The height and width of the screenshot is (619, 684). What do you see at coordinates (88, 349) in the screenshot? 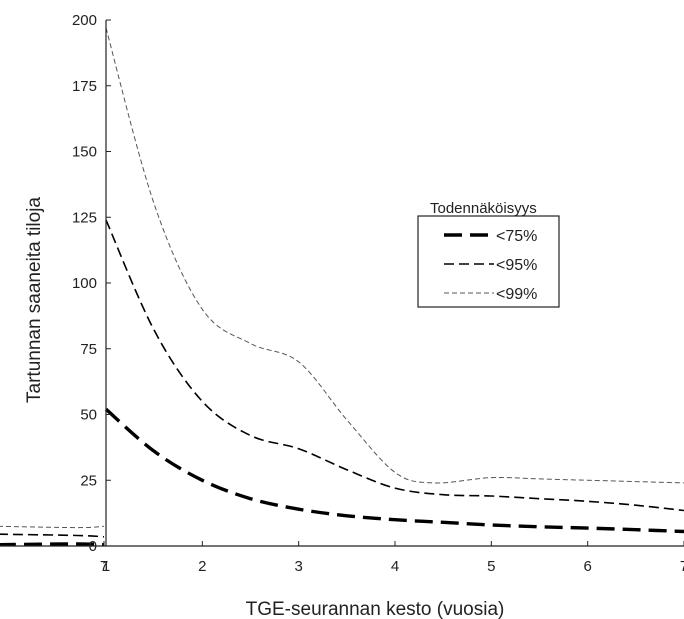
I see `y-tick-label: 75` at bounding box center [88, 349].